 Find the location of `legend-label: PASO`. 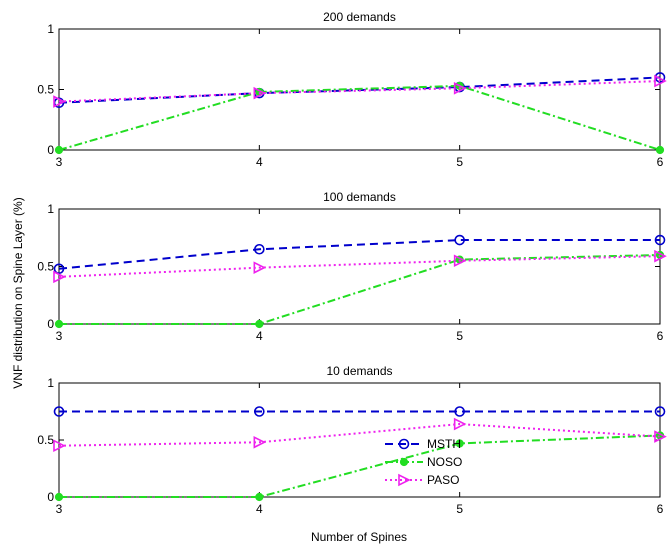

legend-label: PASO is located at coordinates (443, 480).